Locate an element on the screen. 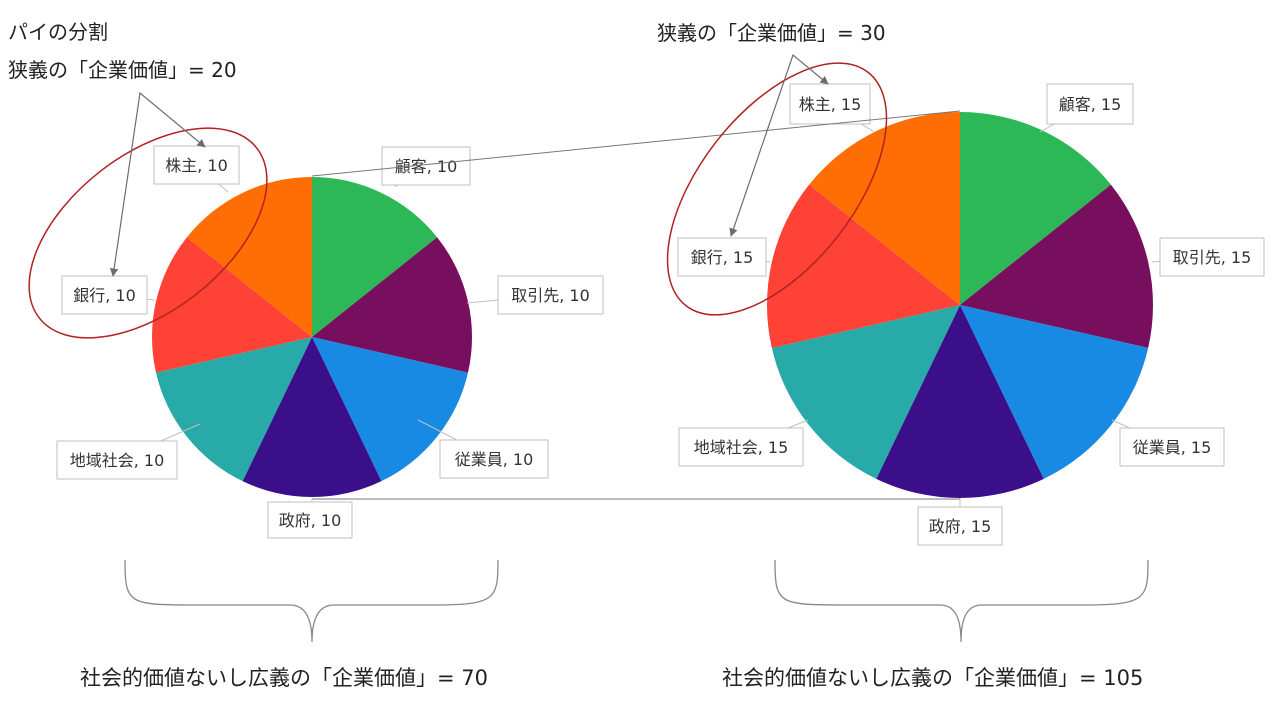 This screenshot has height=715, width=1274. data-label-shareholders-right: 株主, 15 is located at coordinates (832, 108).